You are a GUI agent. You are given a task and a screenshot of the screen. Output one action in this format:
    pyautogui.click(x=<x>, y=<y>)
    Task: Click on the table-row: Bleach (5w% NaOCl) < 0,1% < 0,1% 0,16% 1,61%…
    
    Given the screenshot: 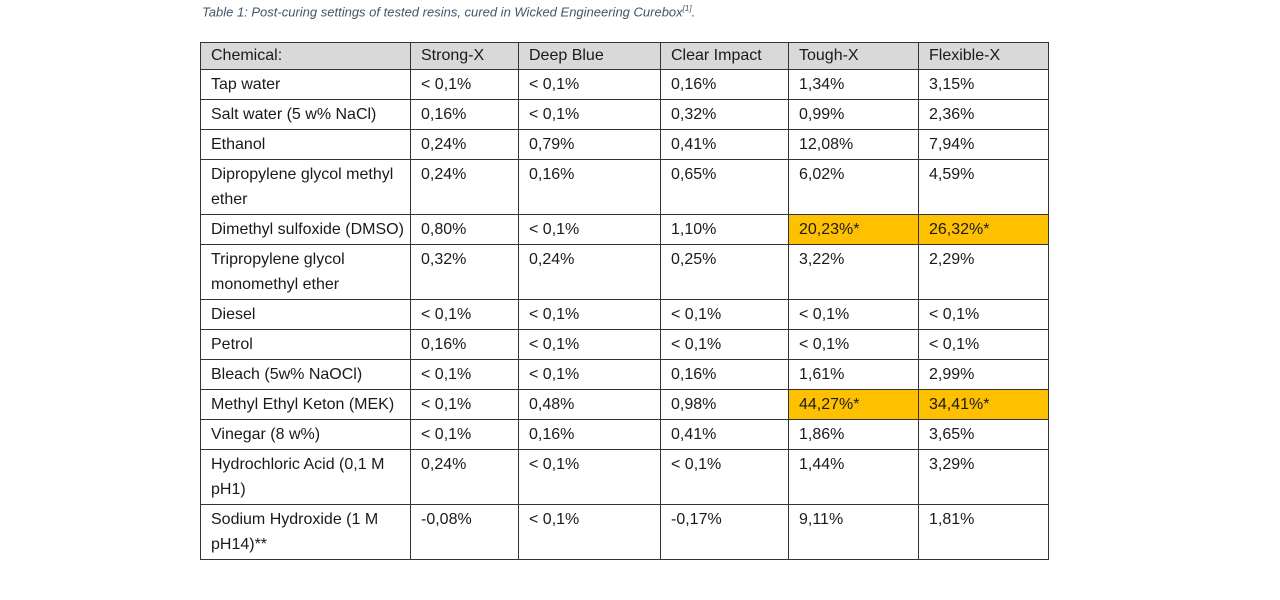 What is the action you would take?
    pyautogui.click(x=624, y=374)
    